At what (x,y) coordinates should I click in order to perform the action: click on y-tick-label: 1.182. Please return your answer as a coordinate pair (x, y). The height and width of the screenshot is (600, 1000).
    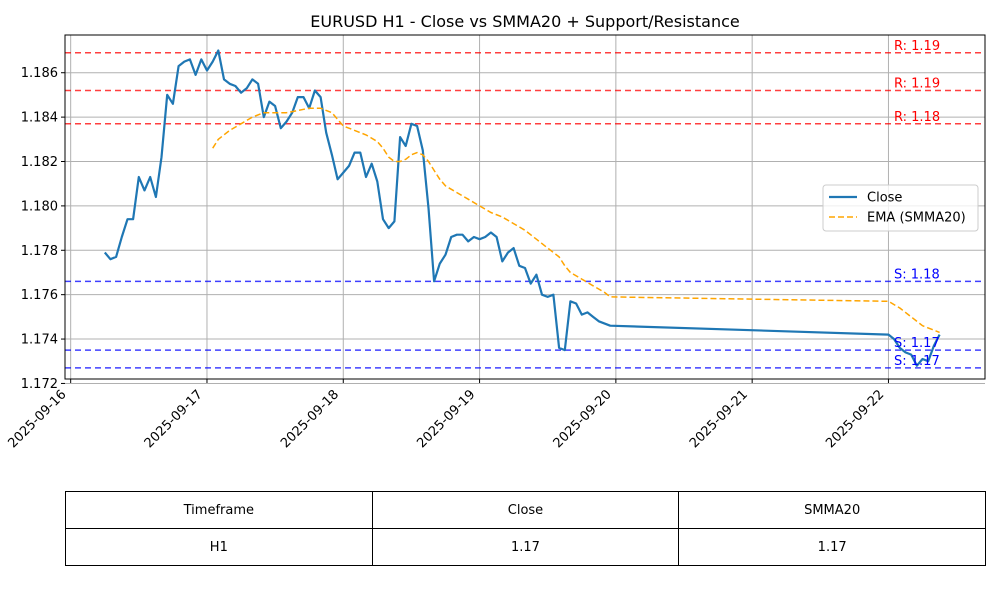
    Looking at the image, I should click on (39, 162).